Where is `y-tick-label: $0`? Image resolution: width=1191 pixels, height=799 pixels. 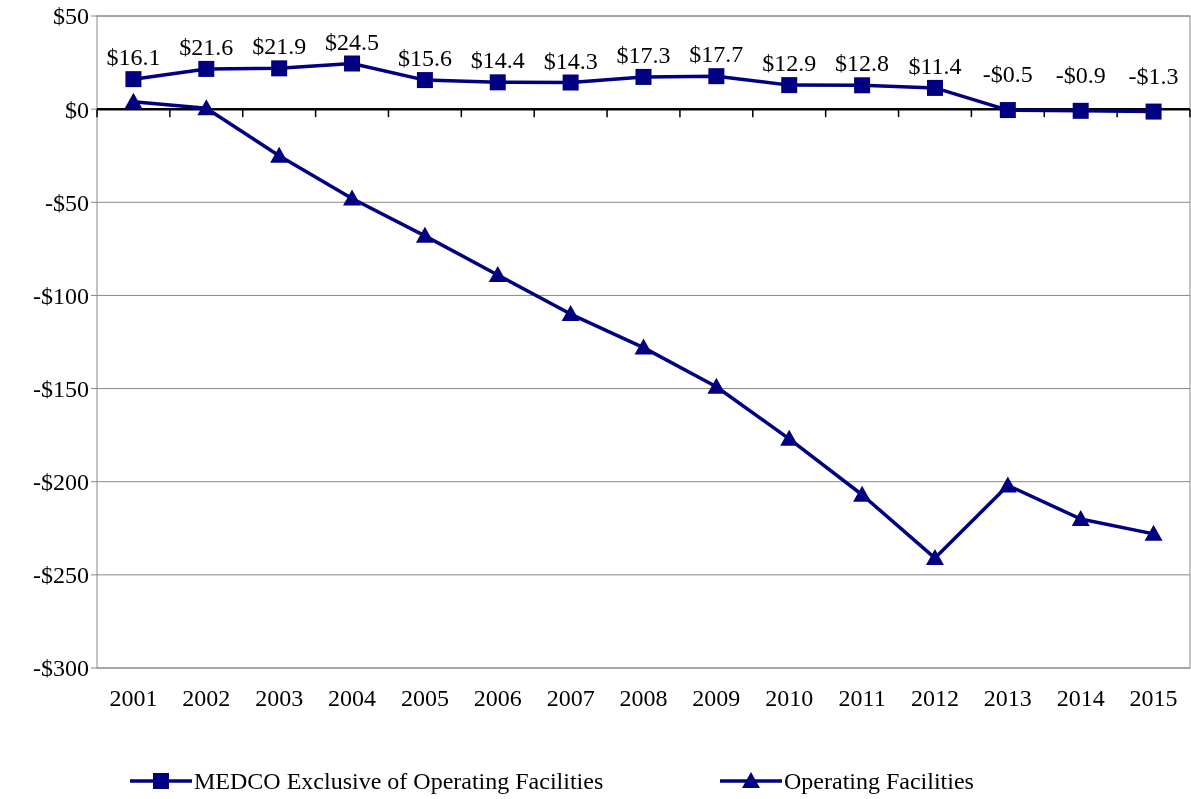
y-tick-label: $0 is located at coordinates (77, 109).